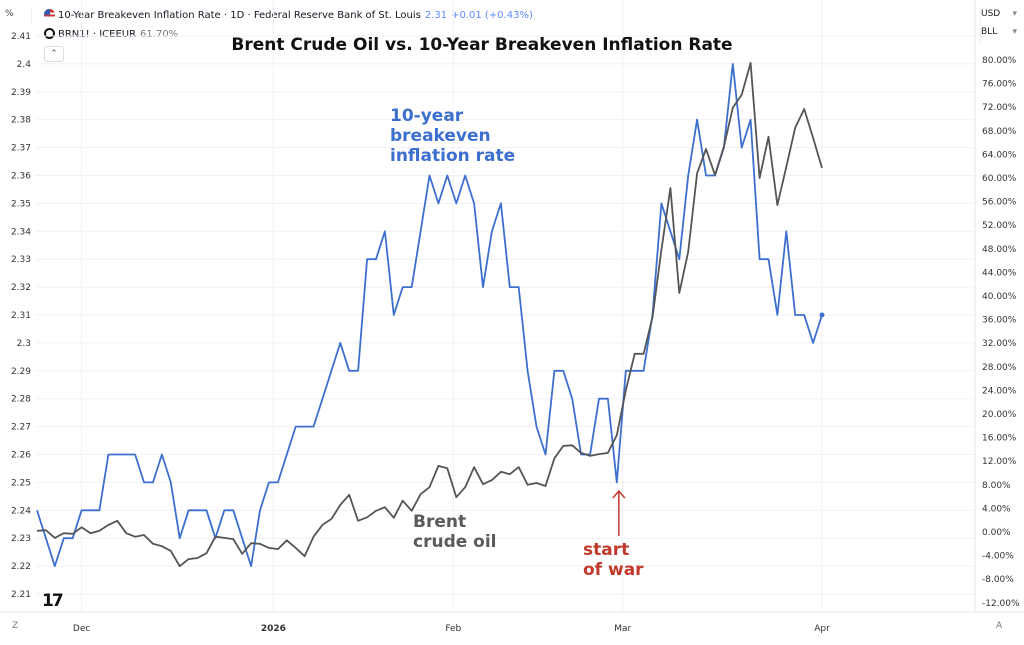 The width and height of the screenshot is (1024, 645). I want to click on left-axis-tick-label: 2.38, so click(21, 121).